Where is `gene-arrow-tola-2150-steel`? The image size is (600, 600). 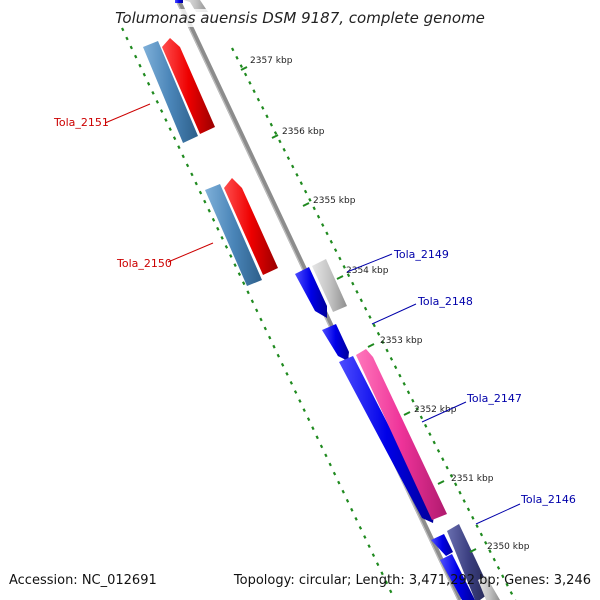
gene-arrow-tola-2150-steel is located at coordinates (233, 235).